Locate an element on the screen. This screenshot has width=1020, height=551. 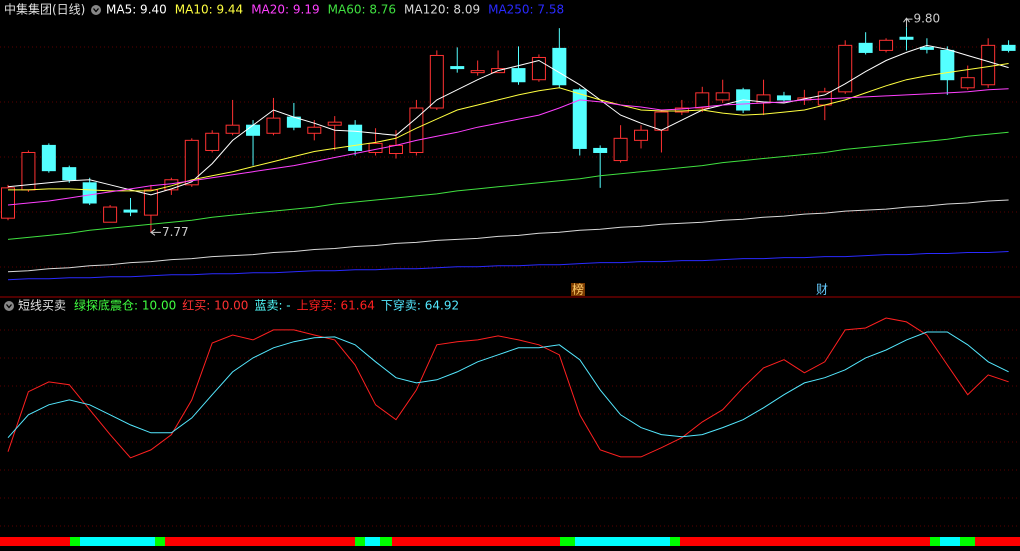
indicator-label: 绿探底震仓: 10.00 is located at coordinates (125, 305).